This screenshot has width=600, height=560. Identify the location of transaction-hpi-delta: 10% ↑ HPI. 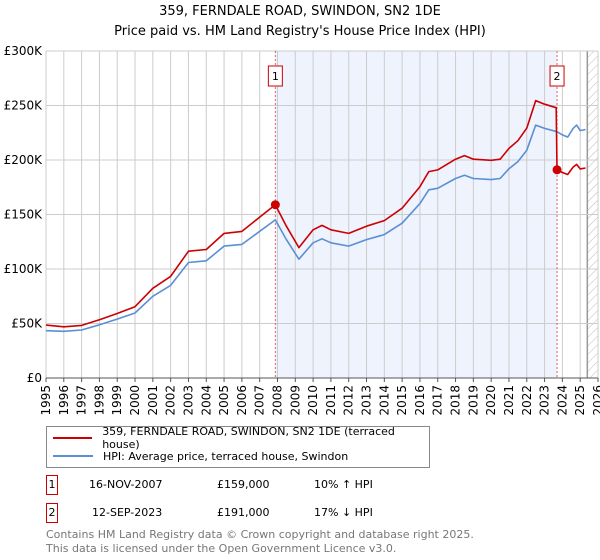
(343, 484).